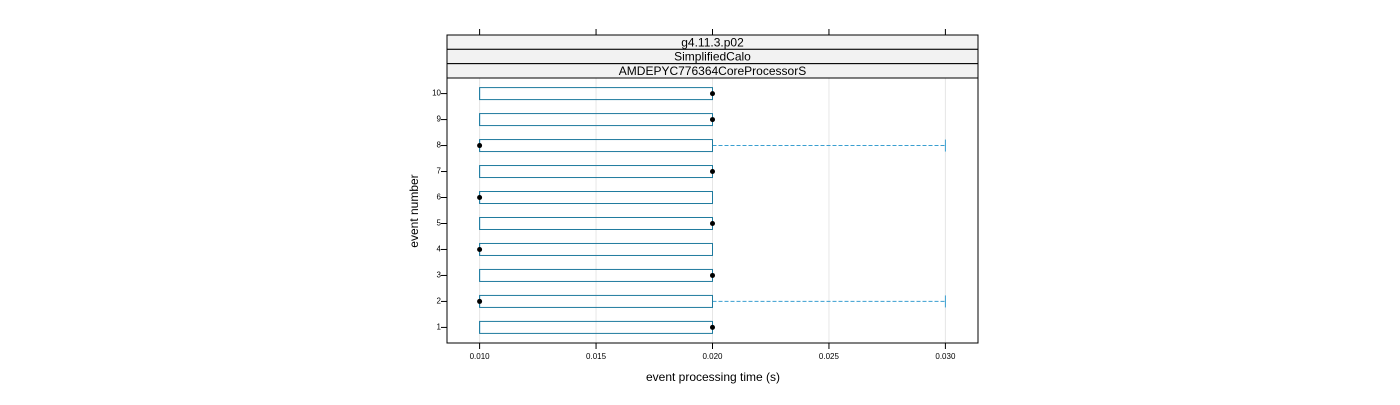 Image resolution: width=1400 pixels, height=405 pixels. What do you see at coordinates (439, 327) in the screenshot?
I see `y-tick-label: 1` at bounding box center [439, 327].